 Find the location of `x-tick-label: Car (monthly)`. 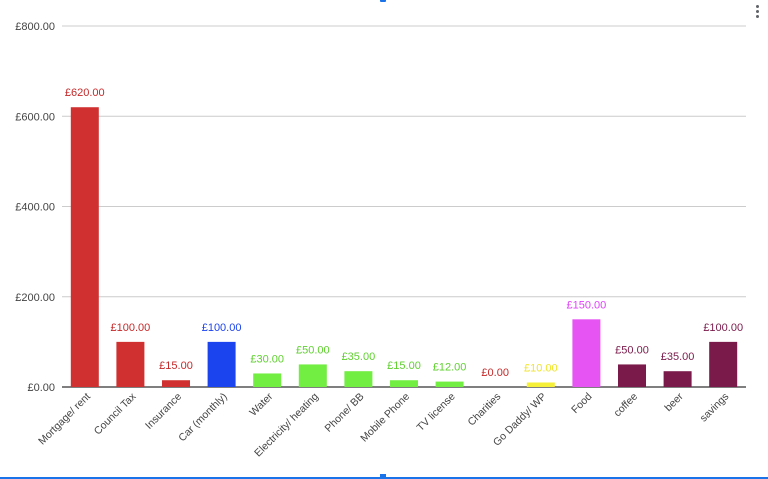

x-tick-label: Car (monthly) is located at coordinates (202, 417).